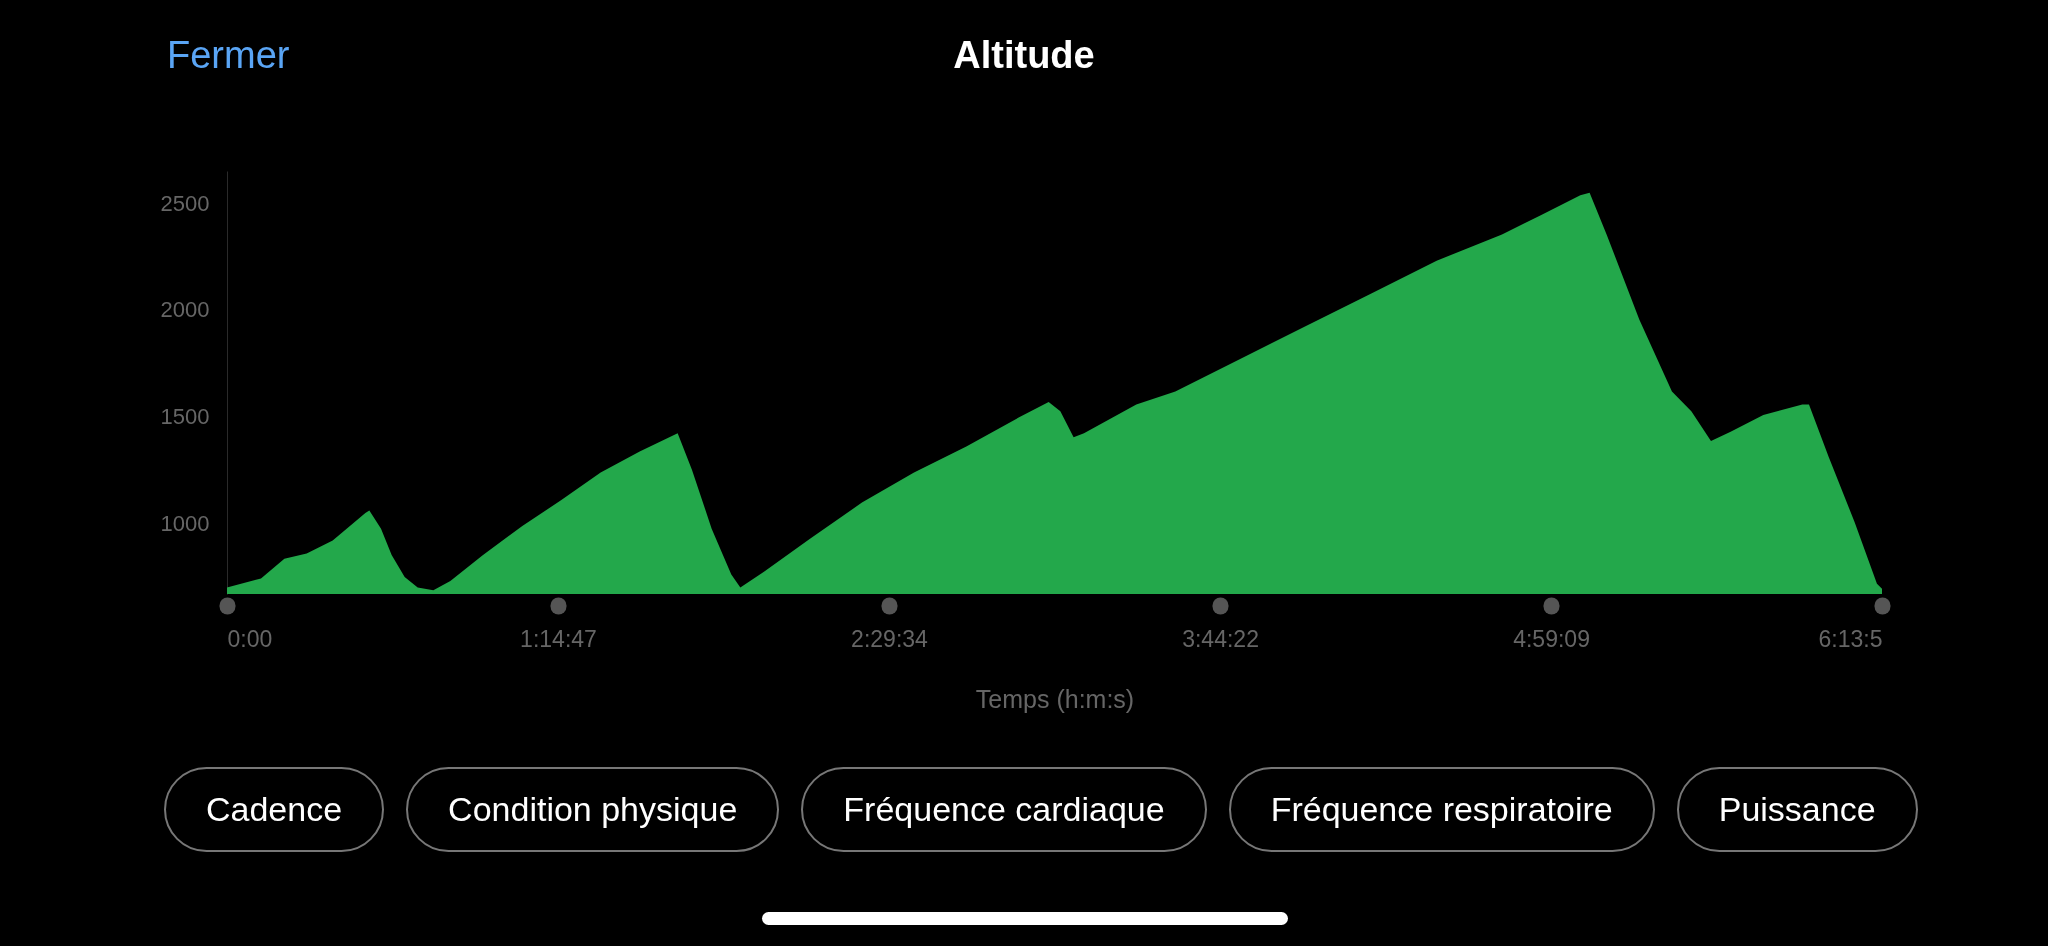  I want to click on y-tick-label: 2500, so click(185, 203).